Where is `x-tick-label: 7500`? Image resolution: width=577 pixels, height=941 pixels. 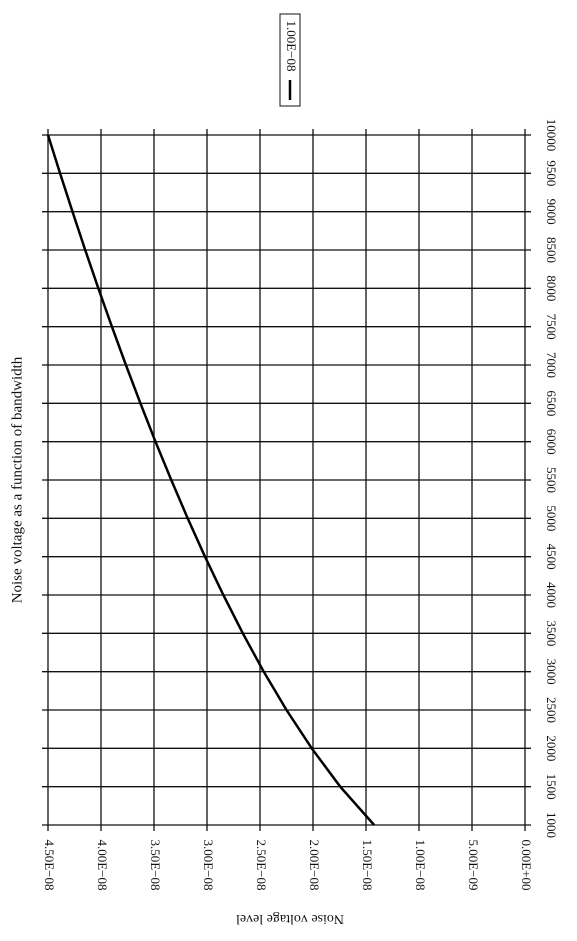 x-tick-label: 7500 is located at coordinates (551, 327).